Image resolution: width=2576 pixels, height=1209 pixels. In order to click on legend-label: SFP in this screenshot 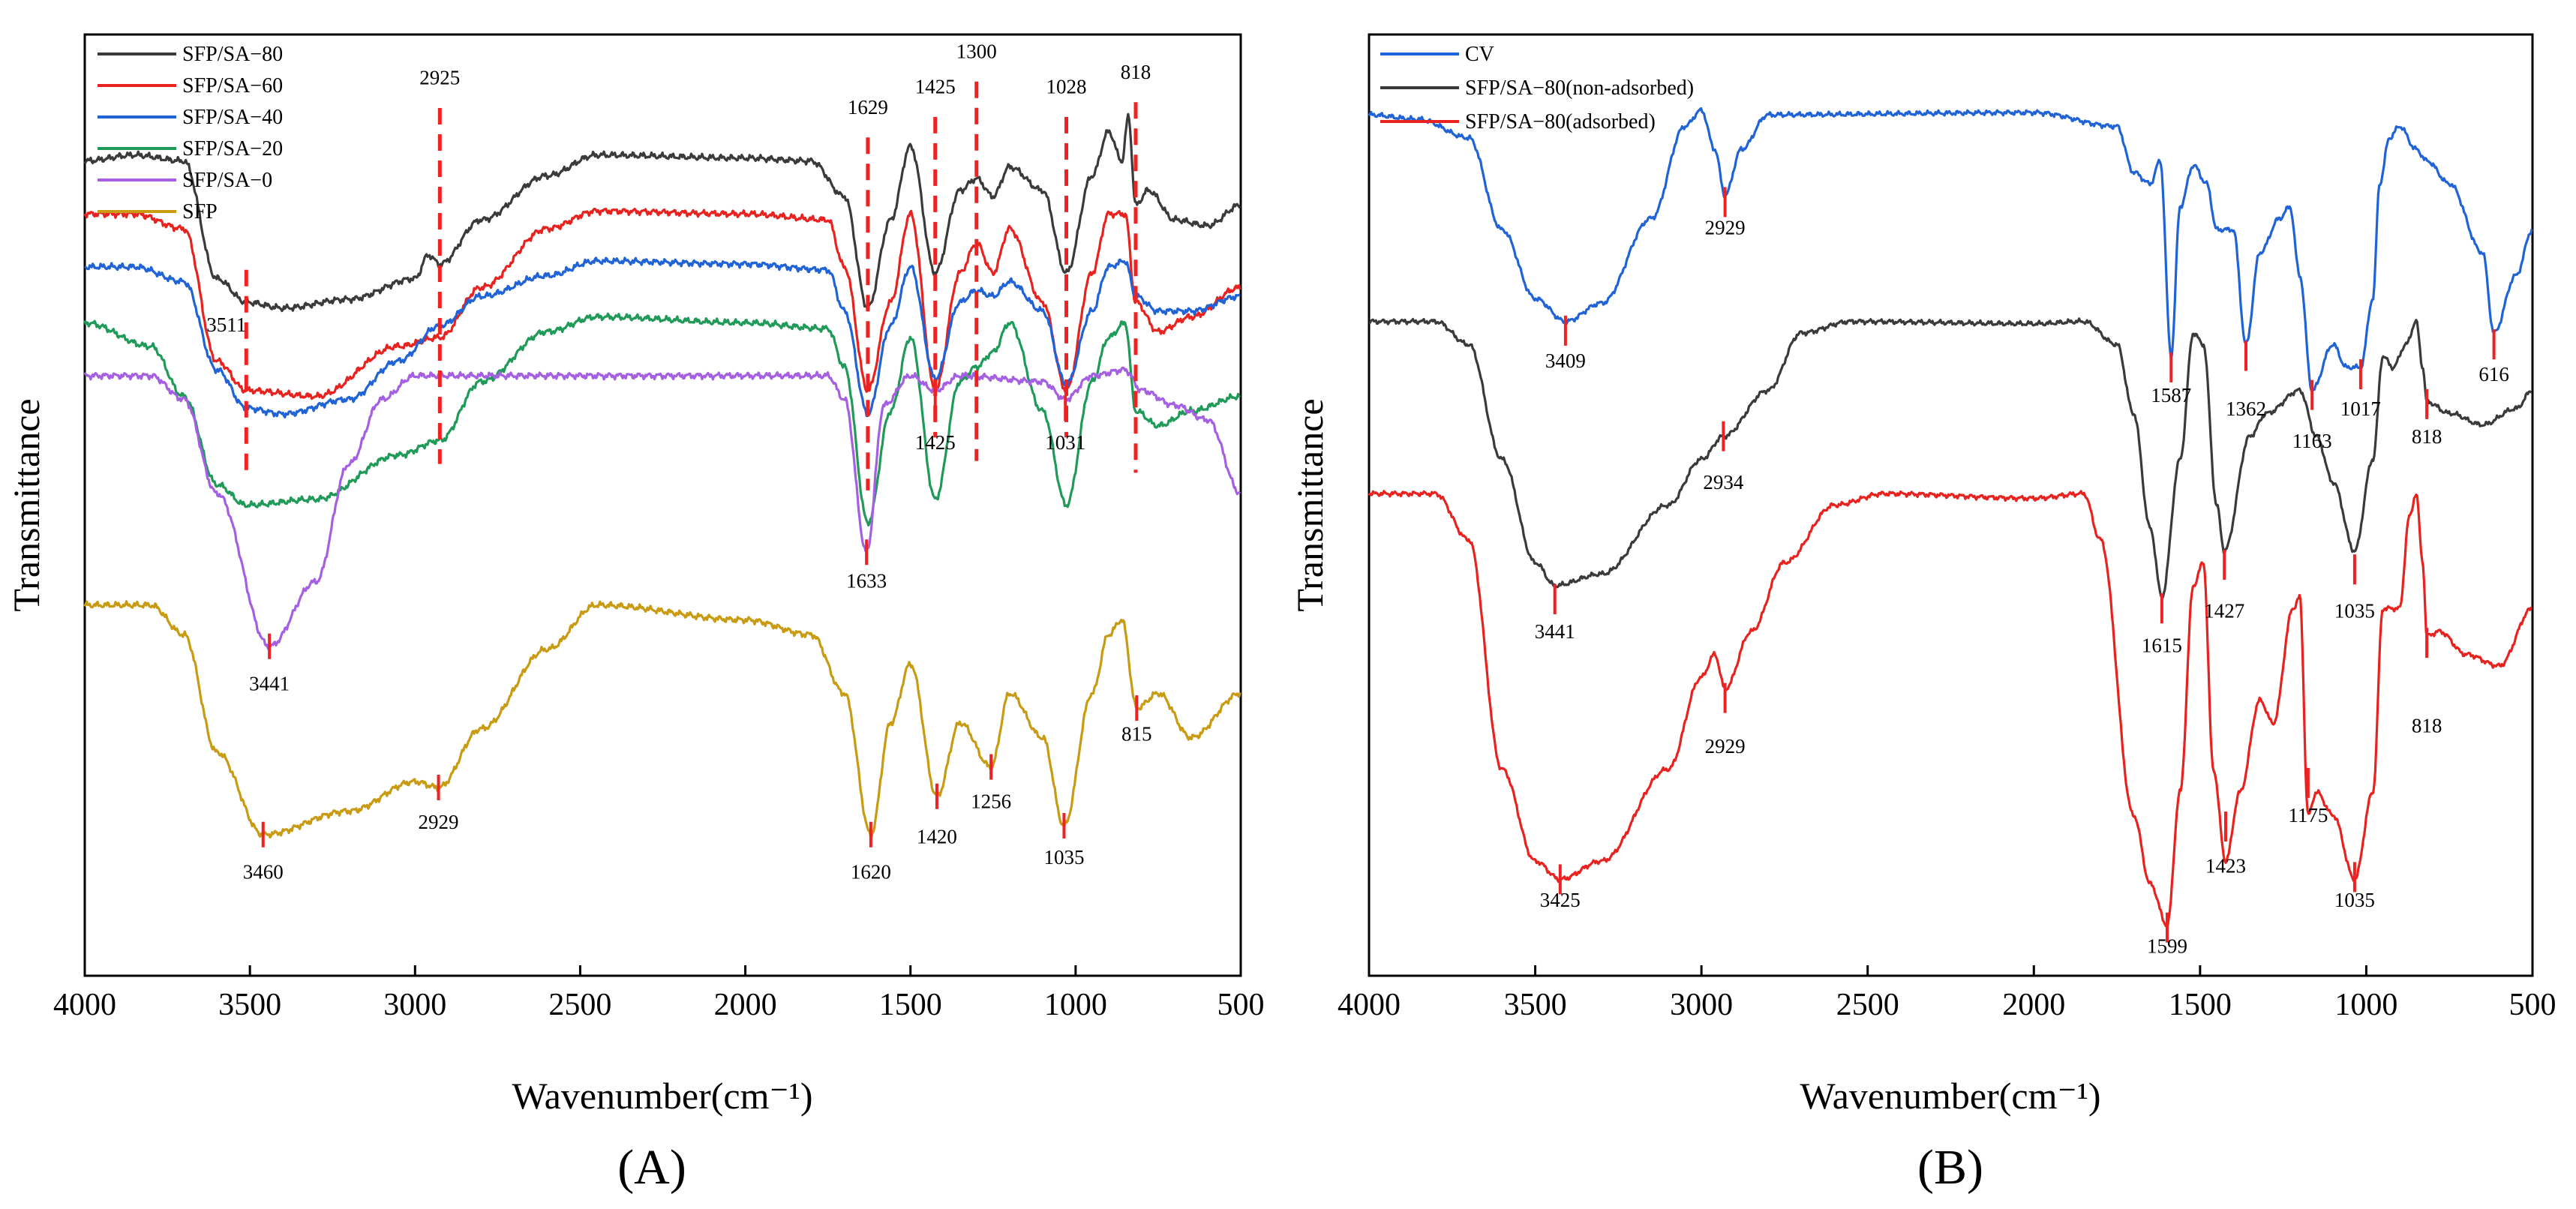, I will do `click(200, 212)`.